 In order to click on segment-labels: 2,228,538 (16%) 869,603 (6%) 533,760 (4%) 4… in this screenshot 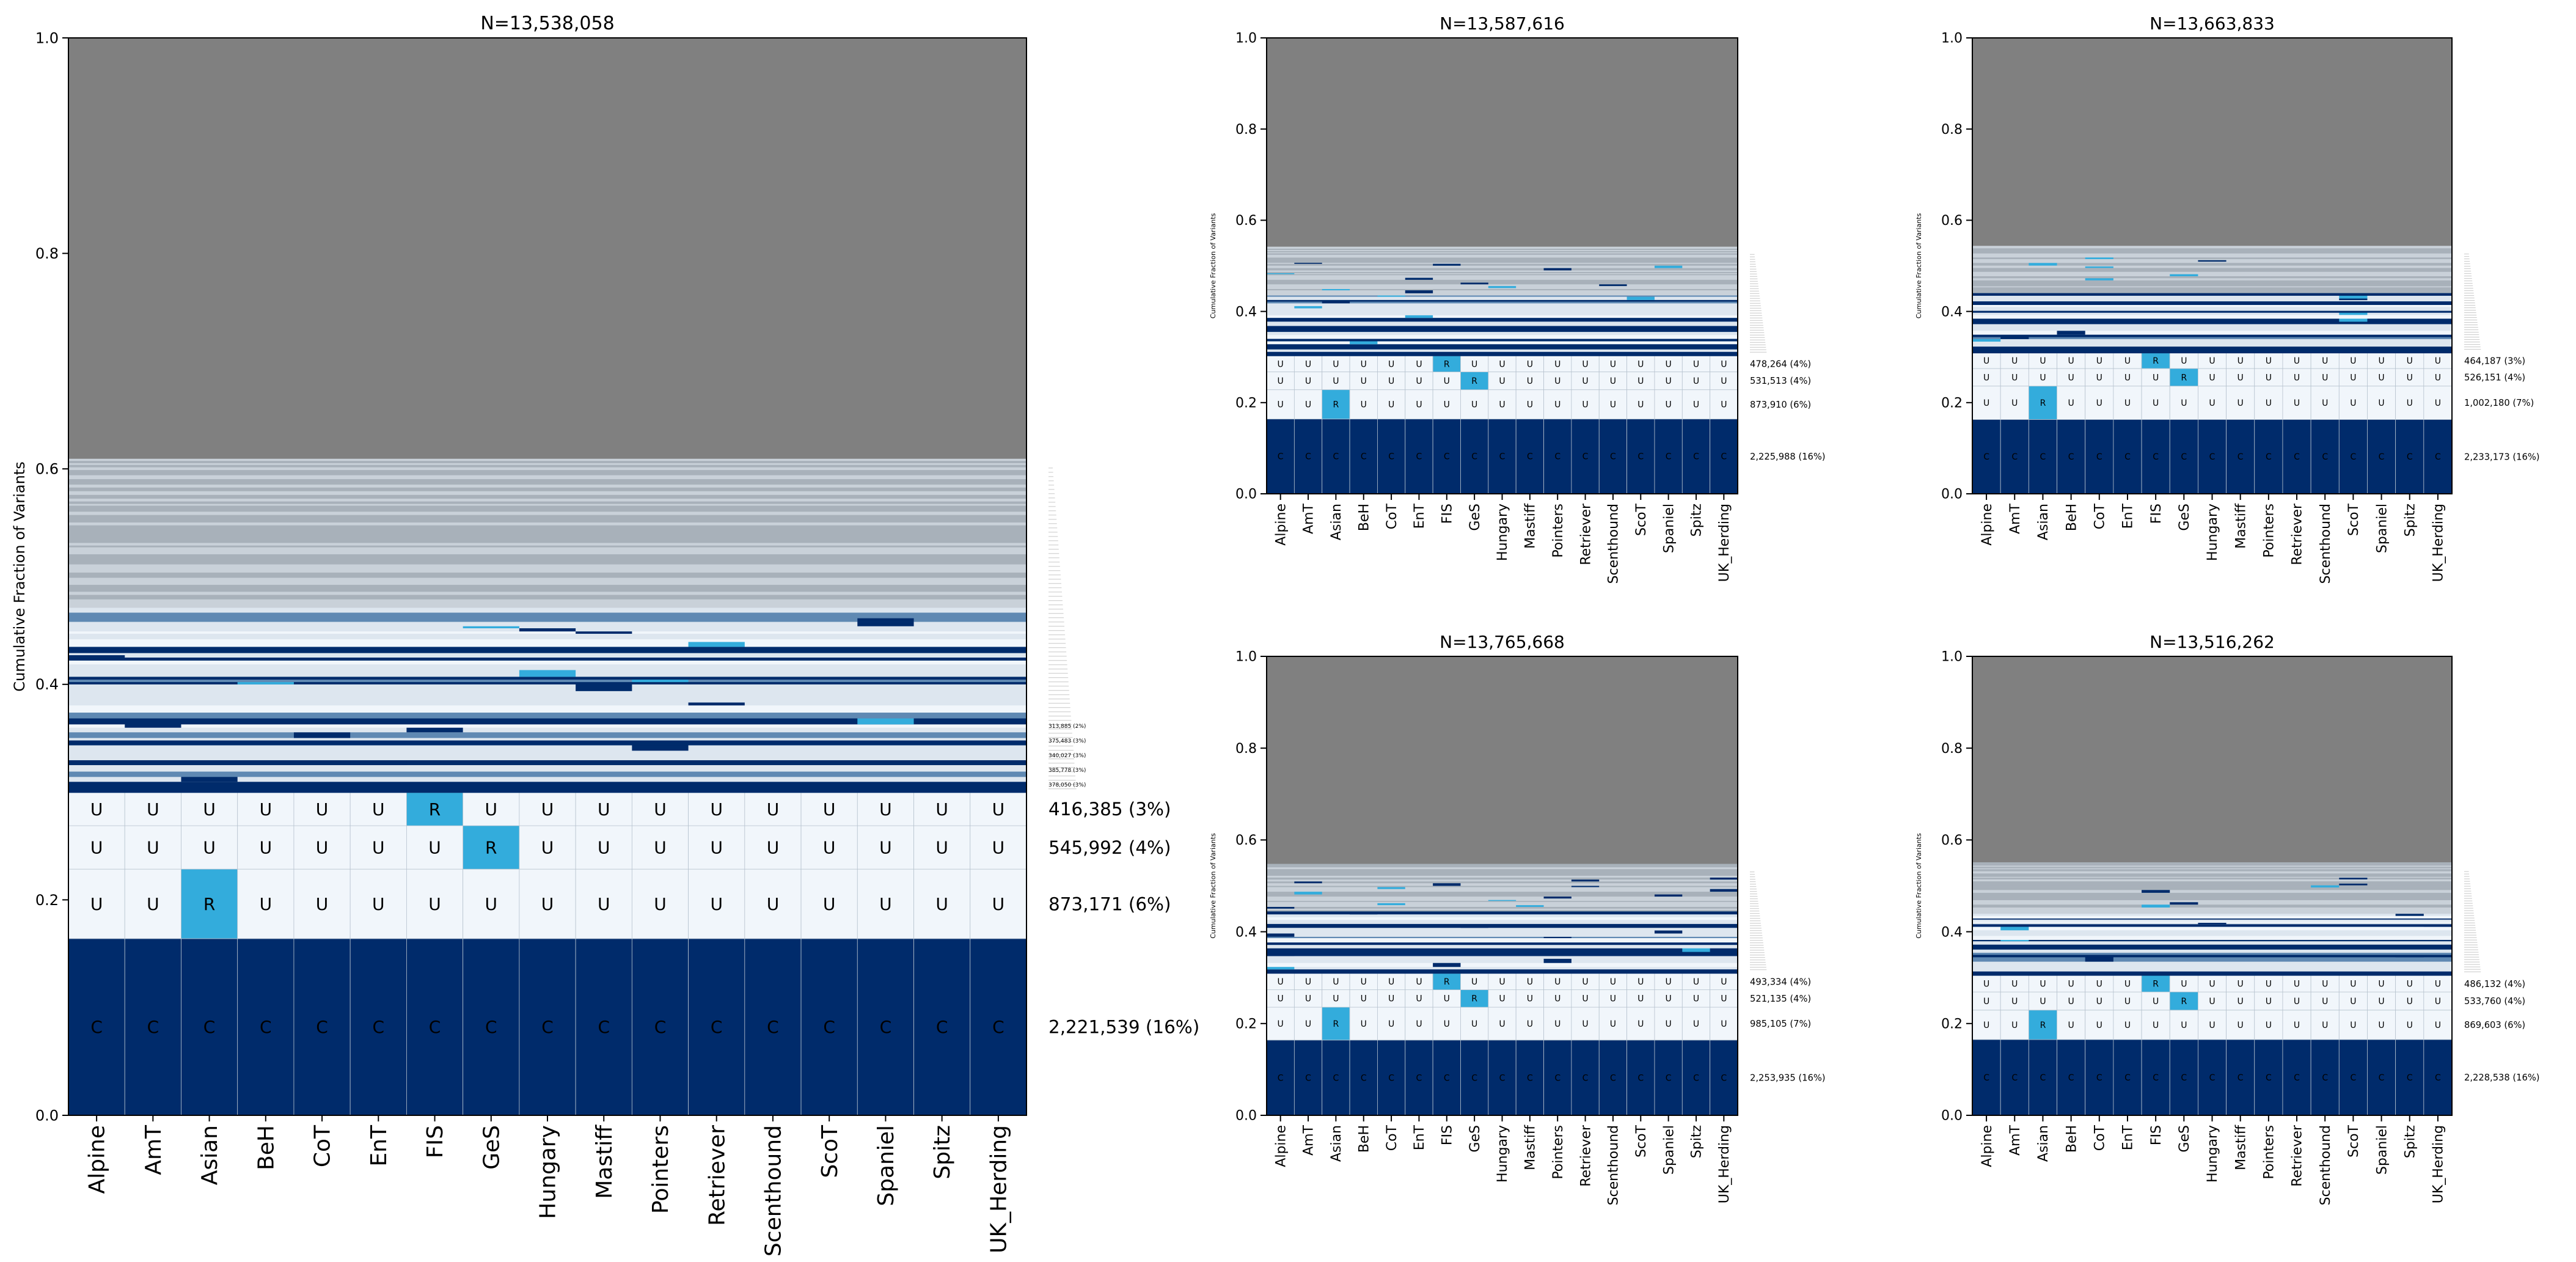, I will do `click(2502, 1031)`.